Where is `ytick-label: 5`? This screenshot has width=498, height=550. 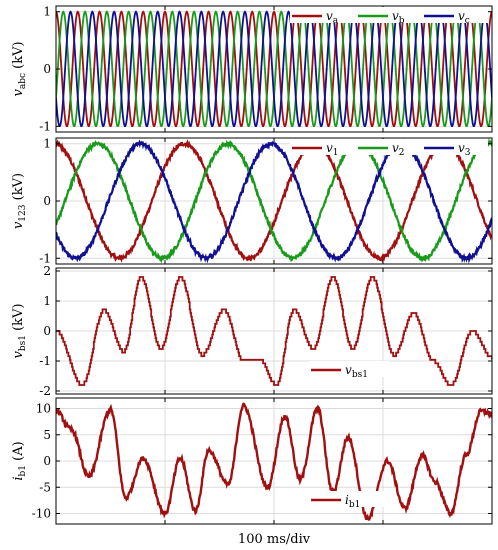
ytick-label: 5 is located at coordinates (47, 435).